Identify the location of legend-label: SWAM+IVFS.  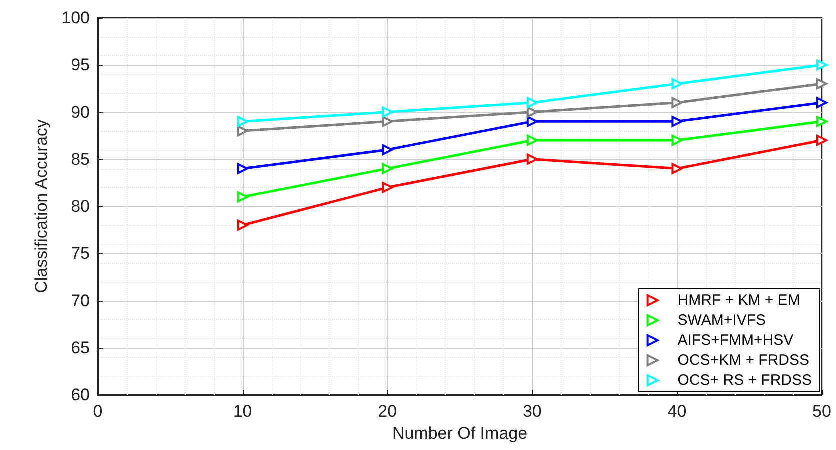
(722, 320).